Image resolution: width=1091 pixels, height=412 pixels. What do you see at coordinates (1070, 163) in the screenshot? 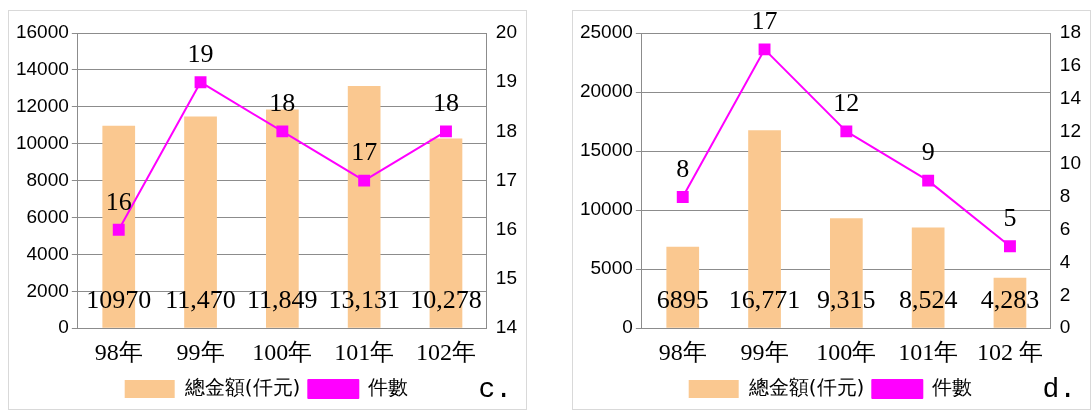
I see `y2-tick-label: 10` at bounding box center [1070, 163].